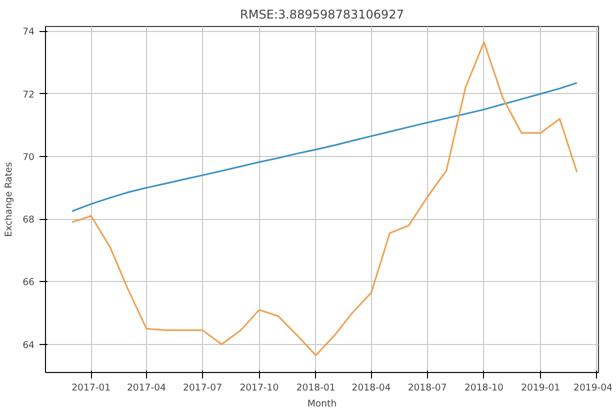 This screenshot has width=616, height=415. I want to click on x-tick-label: 2017-01, so click(91, 388).